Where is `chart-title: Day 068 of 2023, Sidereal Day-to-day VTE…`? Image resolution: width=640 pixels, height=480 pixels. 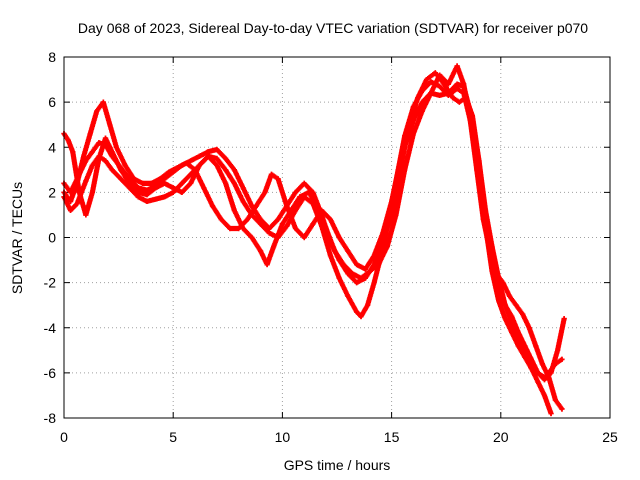
chart-title: Day 068 of 2023, Sidereal Day-to-day VTE… is located at coordinates (333, 28).